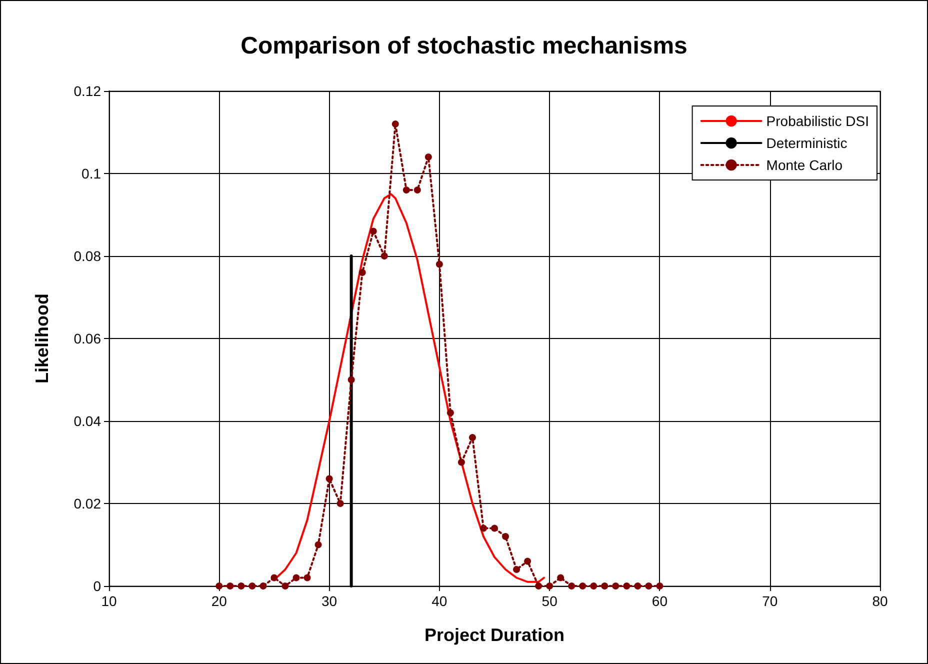 The height and width of the screenshot is (664, 928). Describe the element at coordinates (817, 121) in the screenshot. I see `legend-label: Probabilistic DSI` at that location.